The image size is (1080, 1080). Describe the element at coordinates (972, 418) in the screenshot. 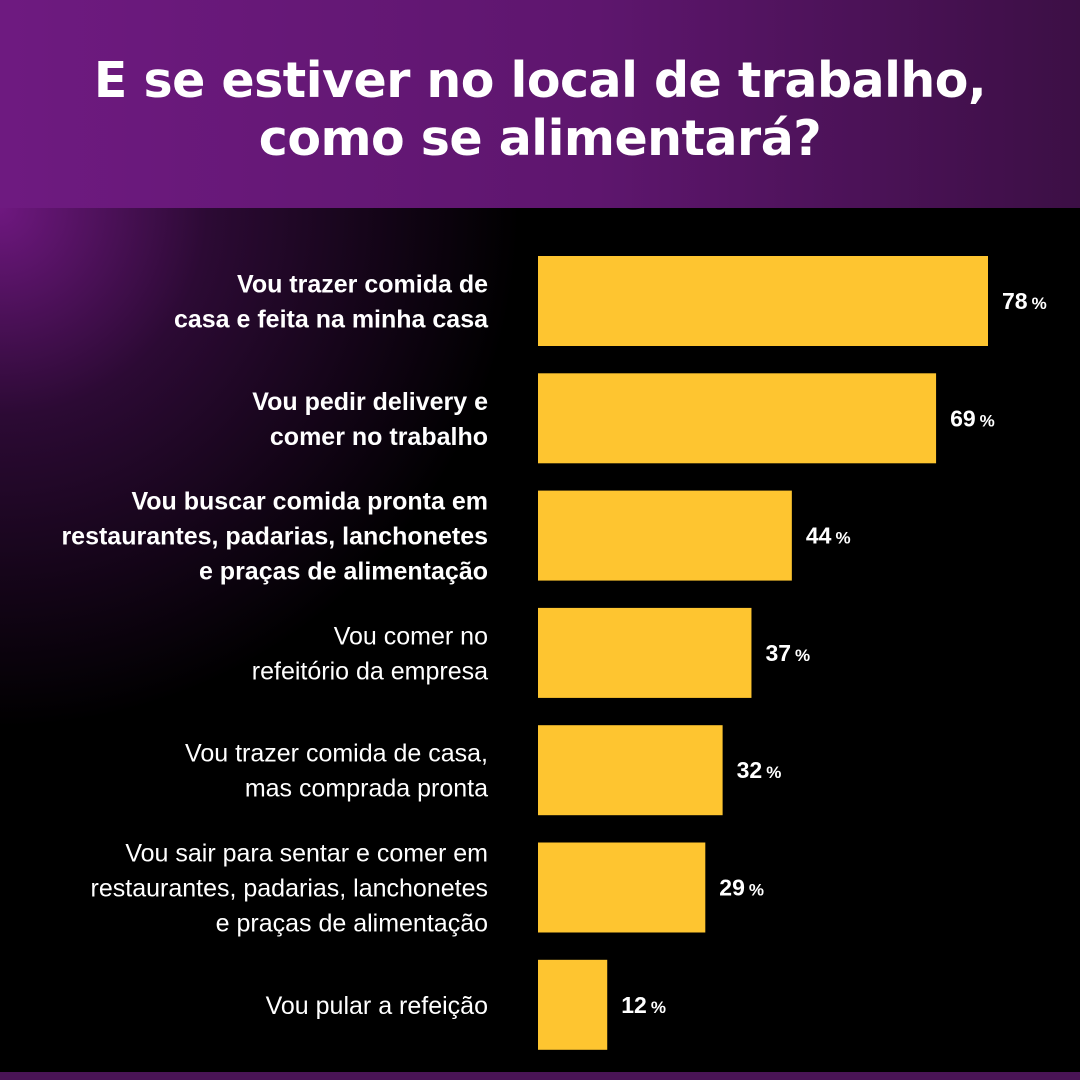

I see `value-label-2: 69%` at that location.